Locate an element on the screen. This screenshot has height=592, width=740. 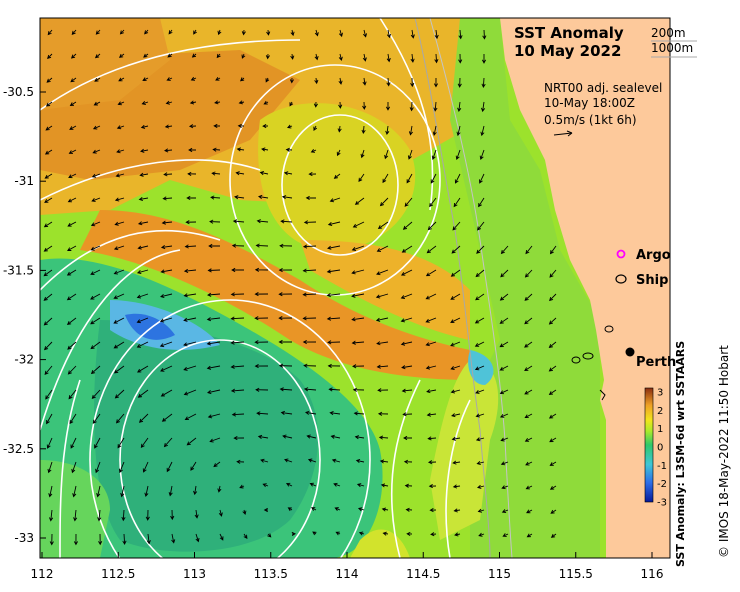
info-line-1: NRT00 adj. sealevel is located at coordinates (603, 88).